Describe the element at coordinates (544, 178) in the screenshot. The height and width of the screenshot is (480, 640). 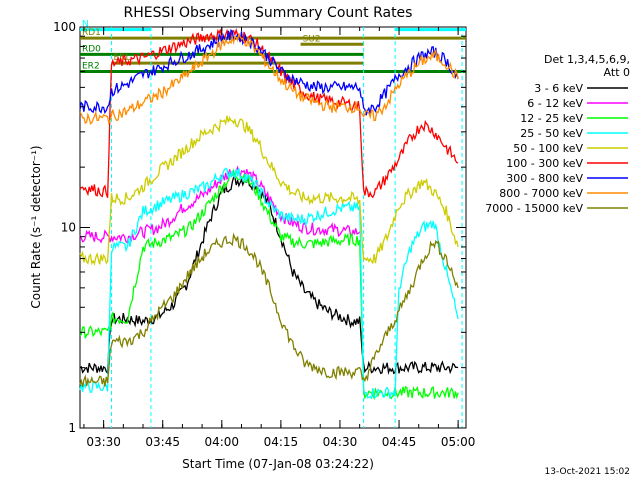
I see `legend-entry-label: 300 - 800 keV` at that location.